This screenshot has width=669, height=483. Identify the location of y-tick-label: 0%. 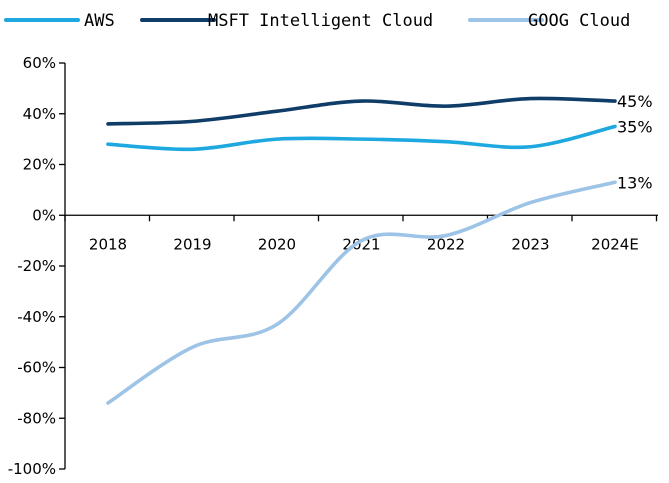
(44, 215).